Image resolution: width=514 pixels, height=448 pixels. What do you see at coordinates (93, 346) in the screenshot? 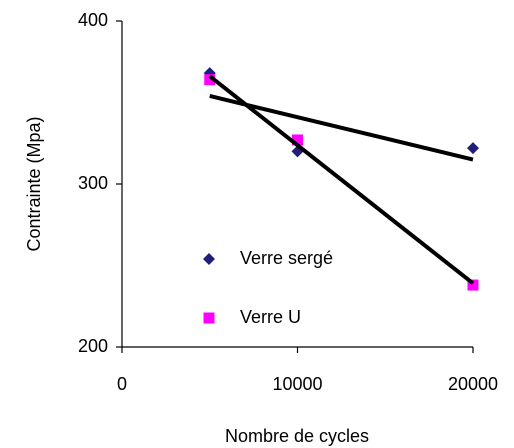
I see `y-tick-label: 200` at bounding box center [93, 346].